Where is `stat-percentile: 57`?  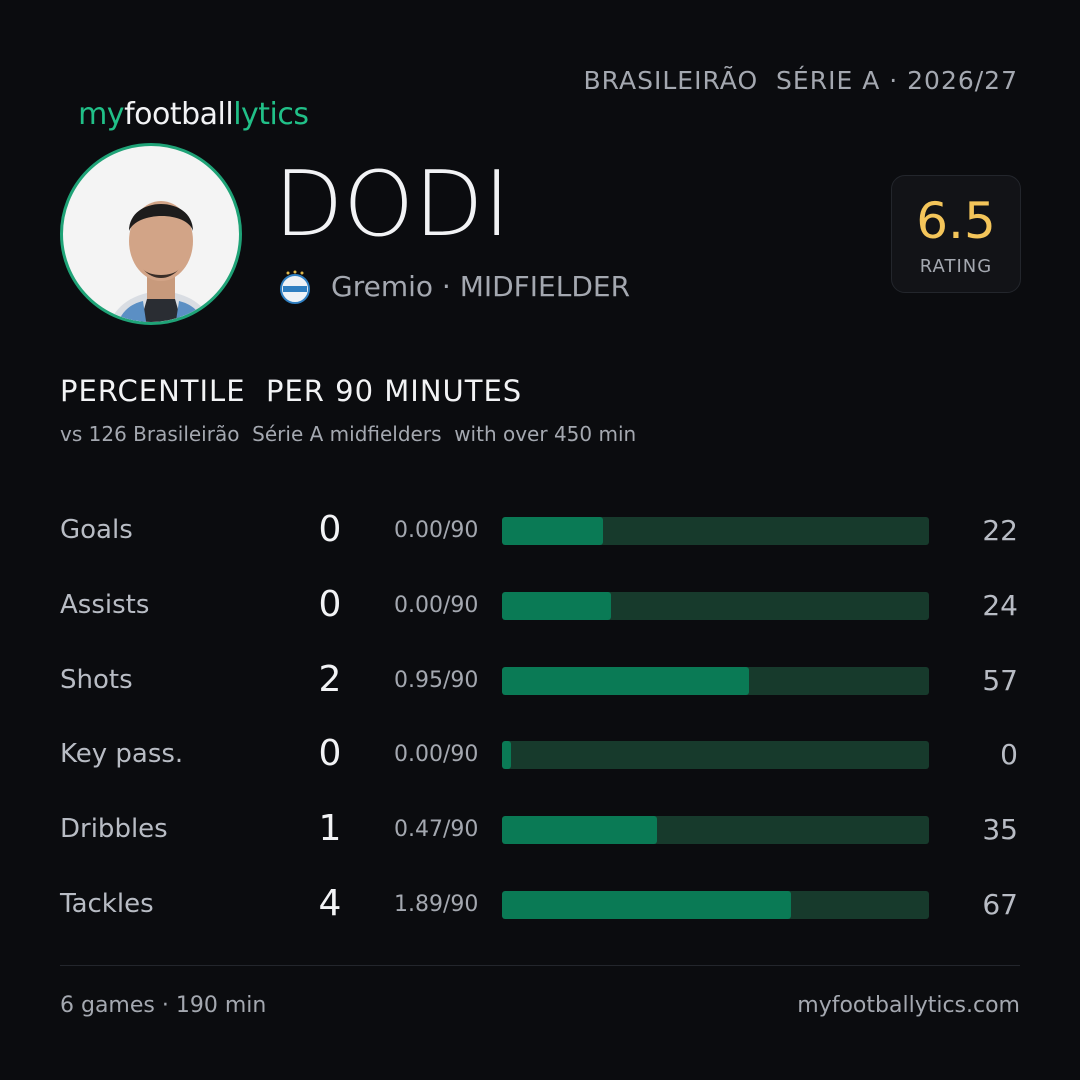 stat-percentile: 57 is located at coordinates (1000, 680).